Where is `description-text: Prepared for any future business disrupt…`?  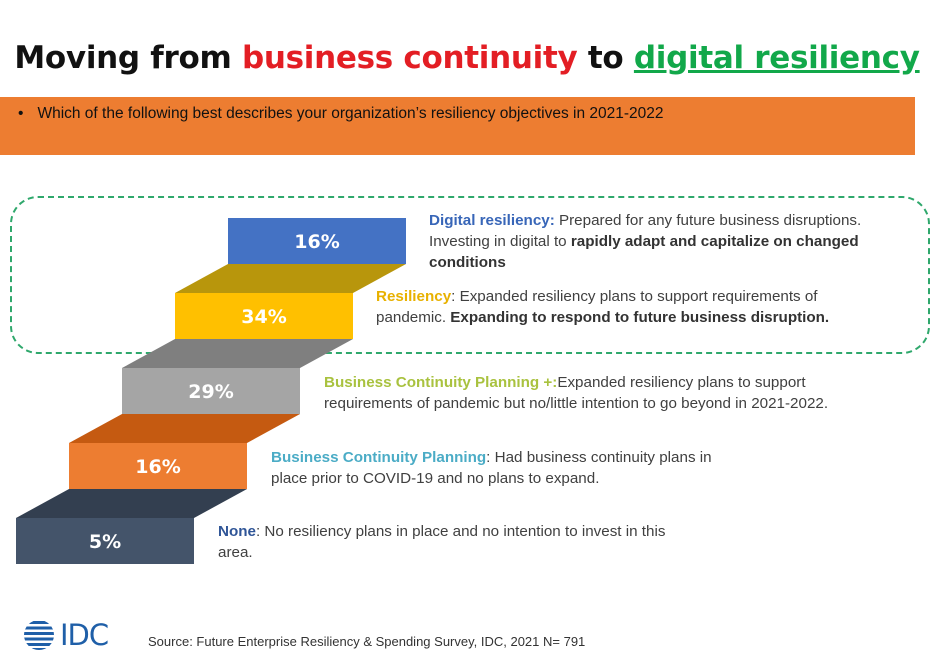
description-text: Prepared for any future business disrupt… is located at coordinates (645, 231).